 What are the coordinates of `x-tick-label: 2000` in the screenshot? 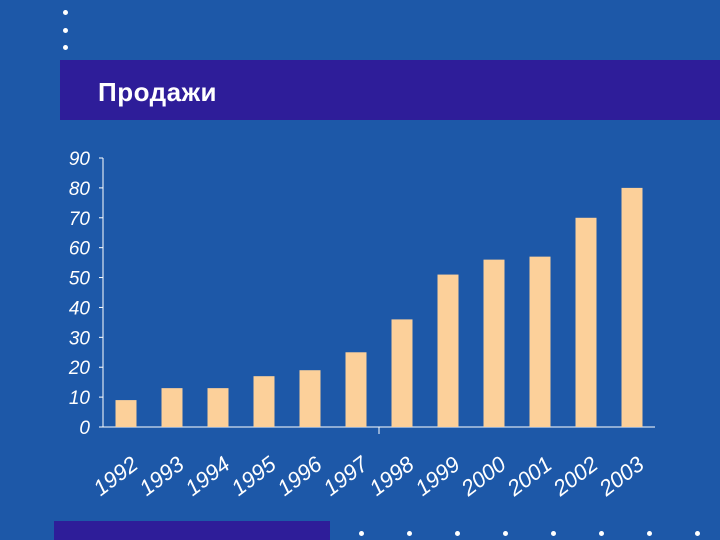 It's located at (484, 476).